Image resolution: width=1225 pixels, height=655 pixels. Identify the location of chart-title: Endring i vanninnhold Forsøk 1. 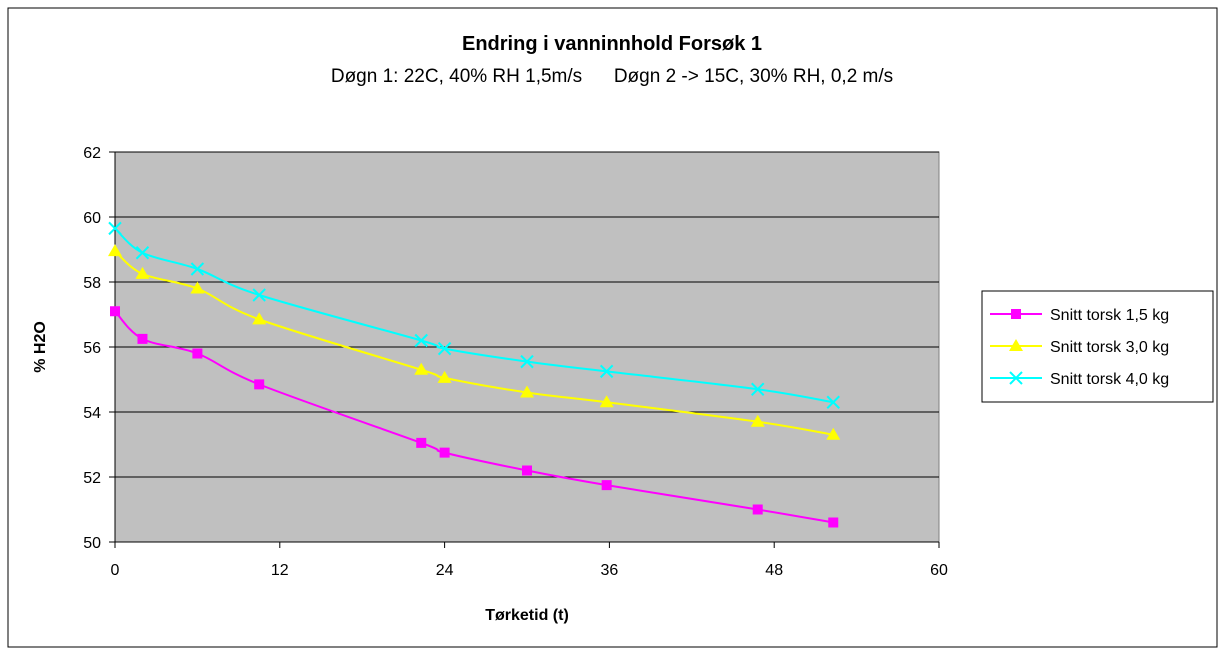
(612, 44).